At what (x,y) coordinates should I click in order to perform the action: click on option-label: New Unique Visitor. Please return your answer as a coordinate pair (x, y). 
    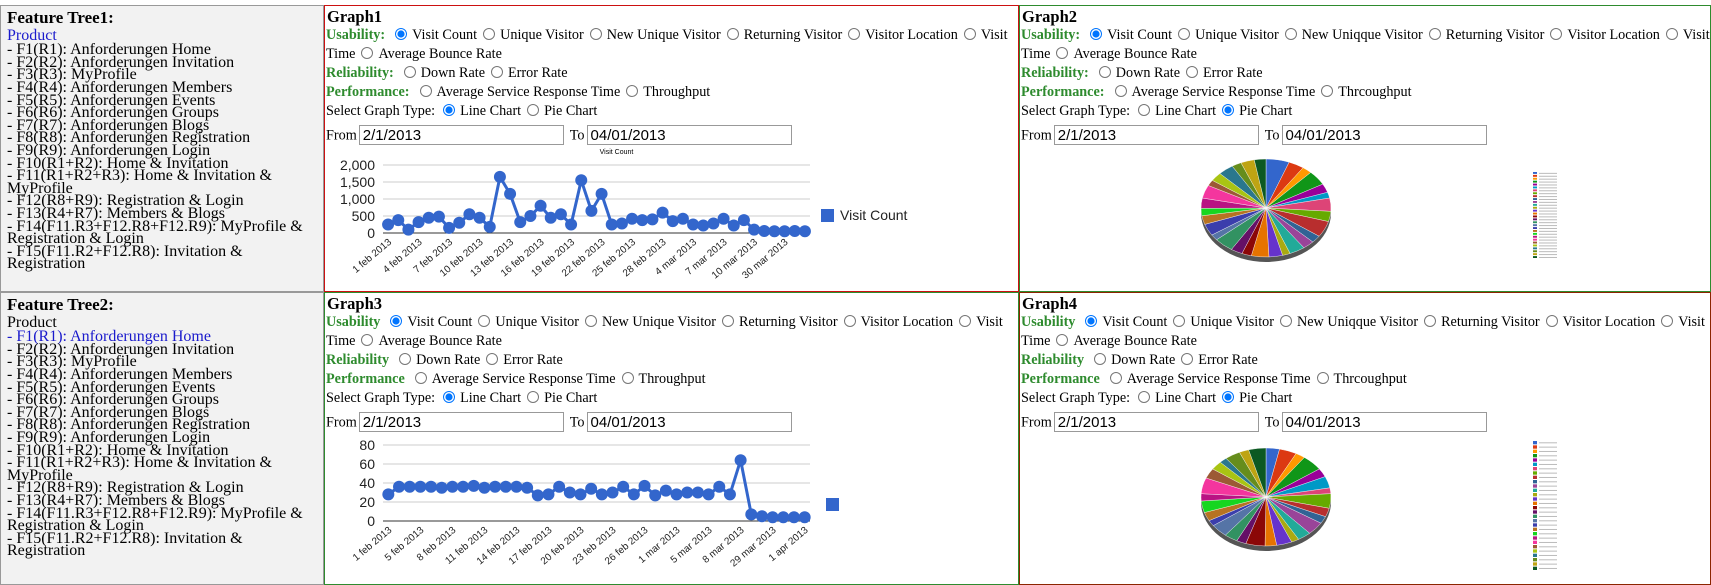
    Looking at the image, I should click on (663, 35).